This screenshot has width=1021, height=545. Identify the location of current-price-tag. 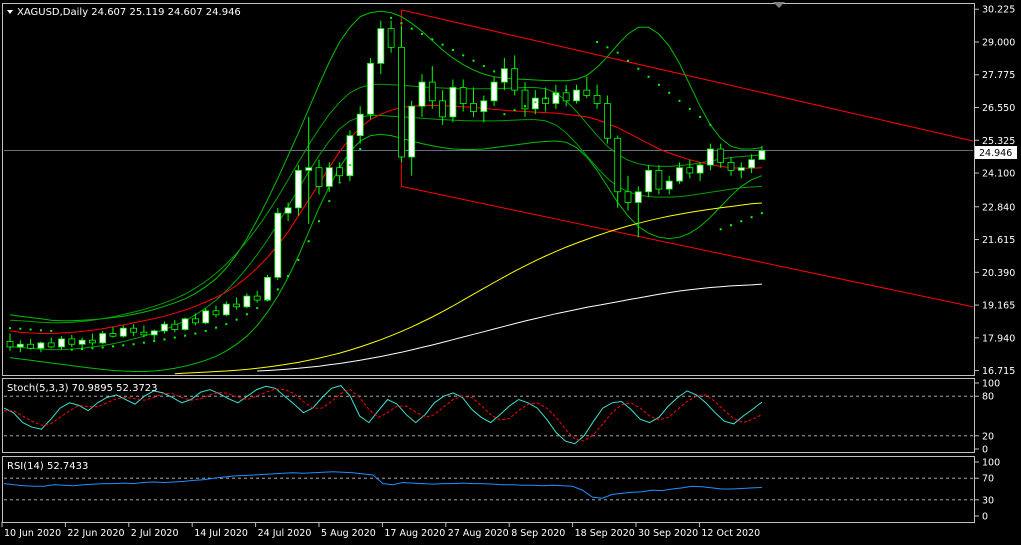
(996, 152).